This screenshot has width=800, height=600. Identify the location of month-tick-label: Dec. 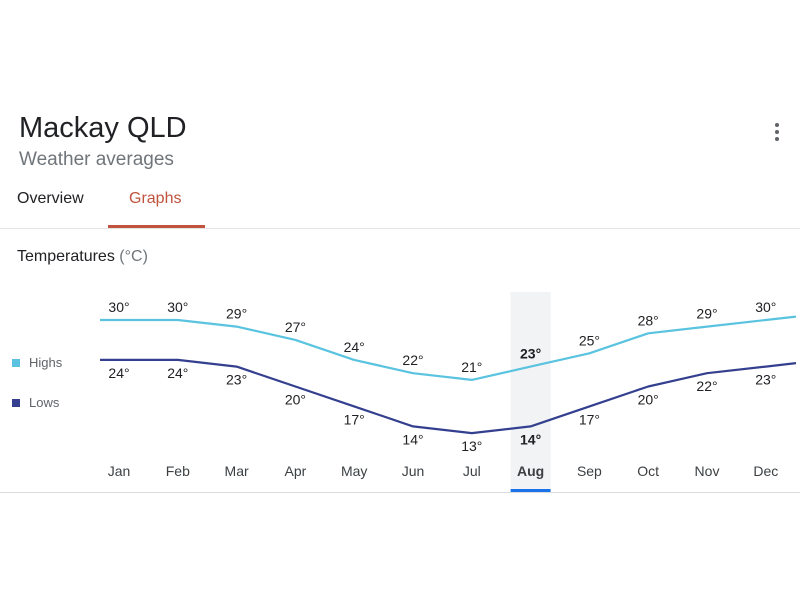
(765, 471).